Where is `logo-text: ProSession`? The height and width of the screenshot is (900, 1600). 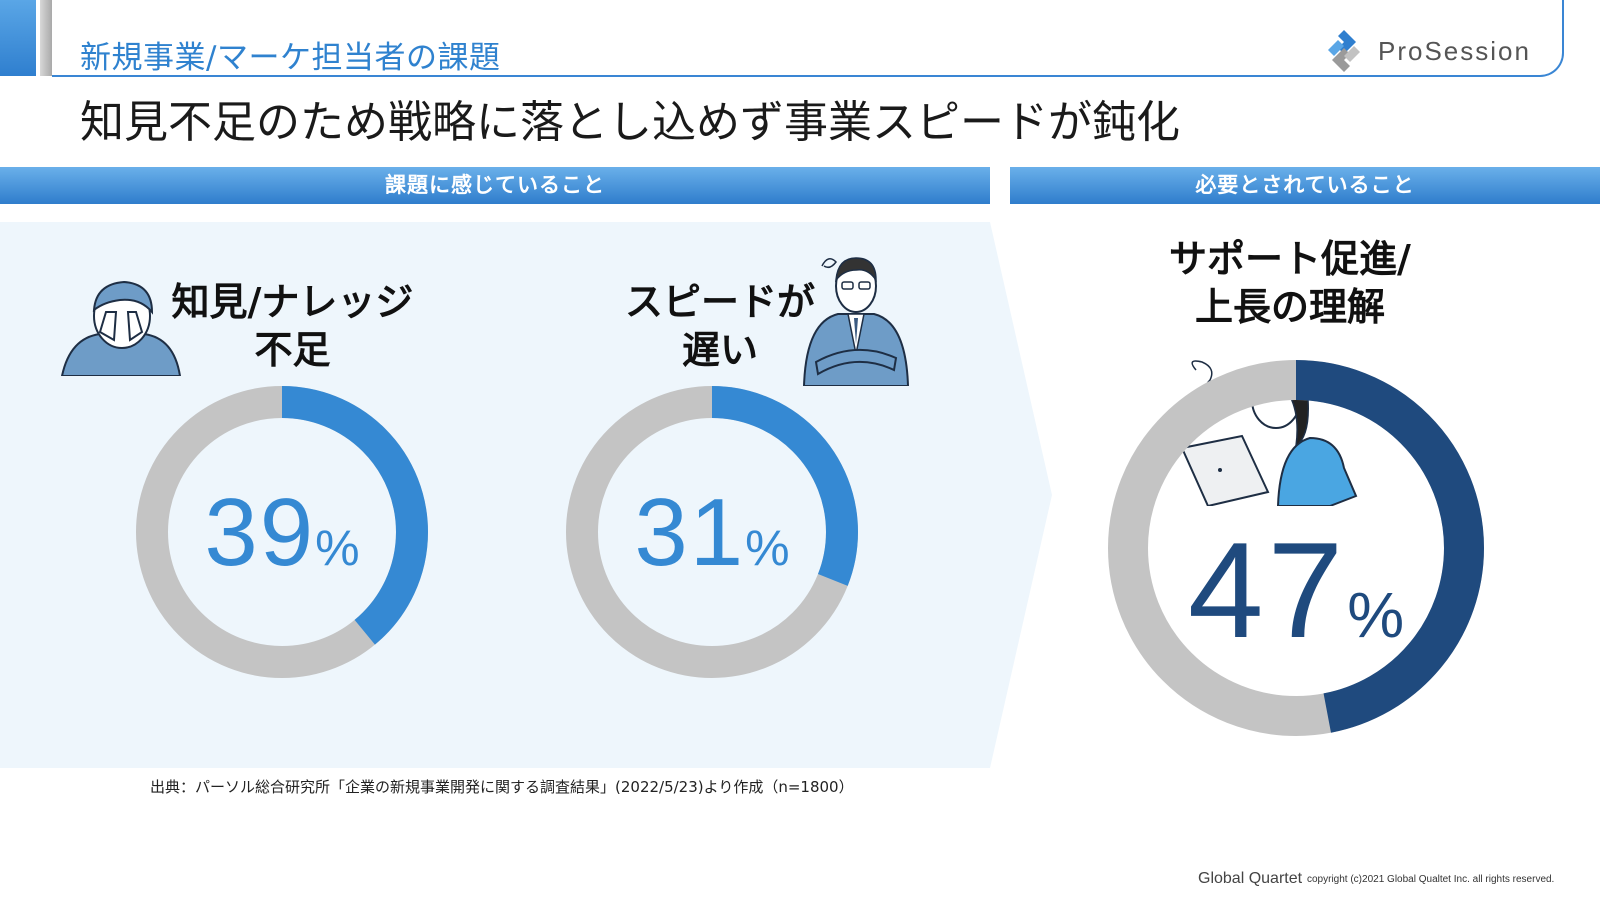
logo-text: ProSession is located at coordinates (1454, 50).